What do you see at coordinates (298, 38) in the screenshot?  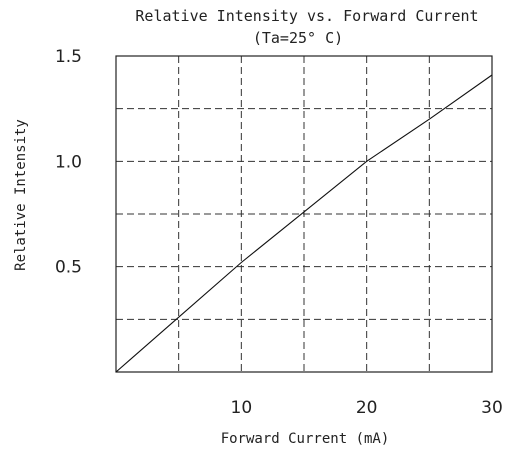 I see `chart-subtitle: (Ta=25° C)` at bounding box center [298, 38].